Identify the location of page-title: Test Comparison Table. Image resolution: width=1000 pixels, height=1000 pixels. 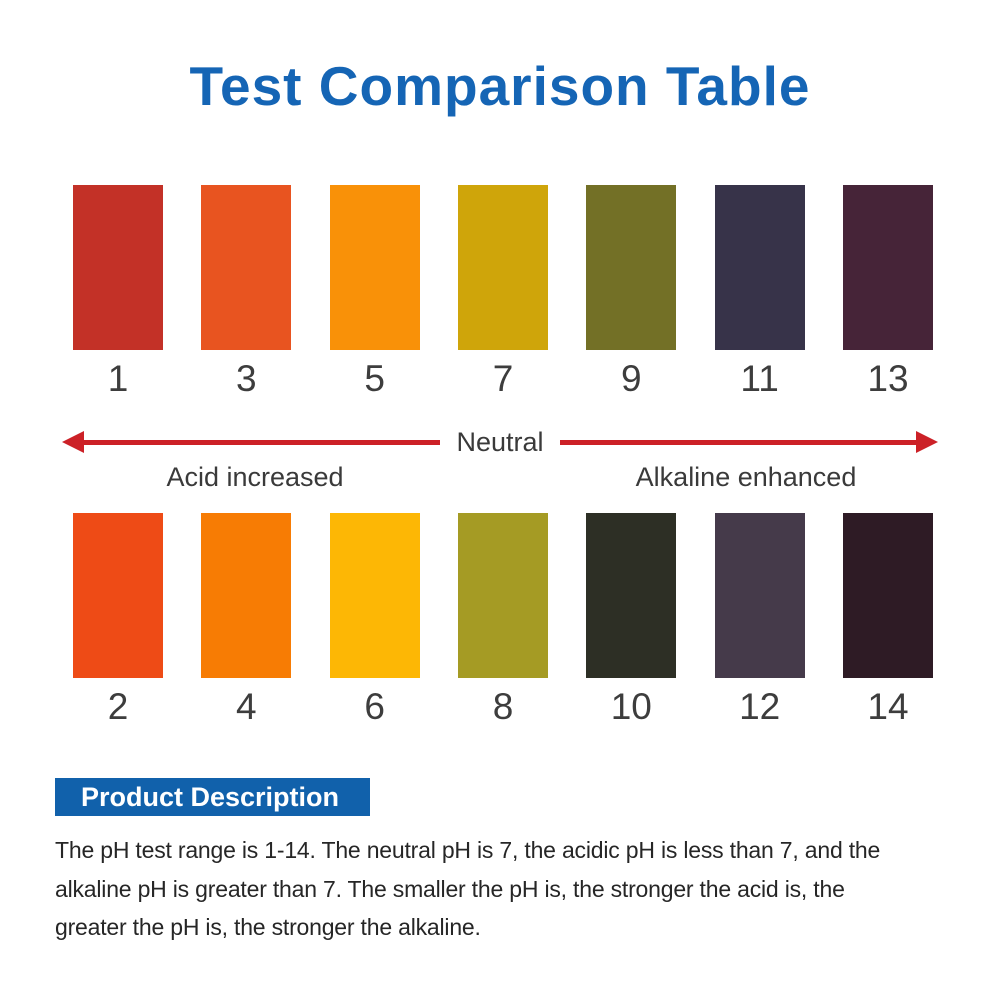
(500, 86).